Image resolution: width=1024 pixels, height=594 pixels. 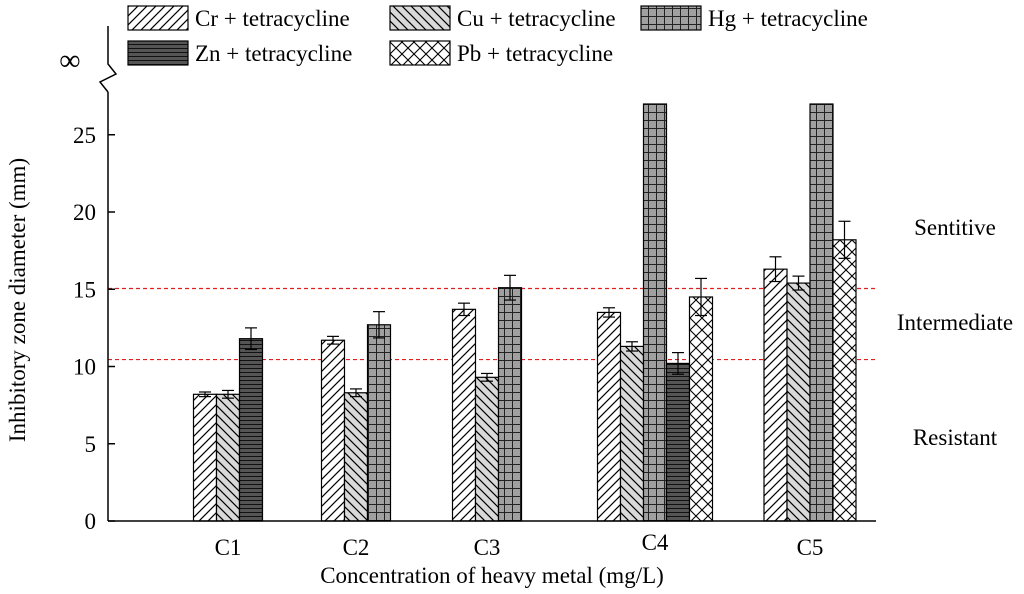 What do you see at coordinates (108, 59) in the screenshot?
I see `y-axis-break` at bounding box center [108, 59].